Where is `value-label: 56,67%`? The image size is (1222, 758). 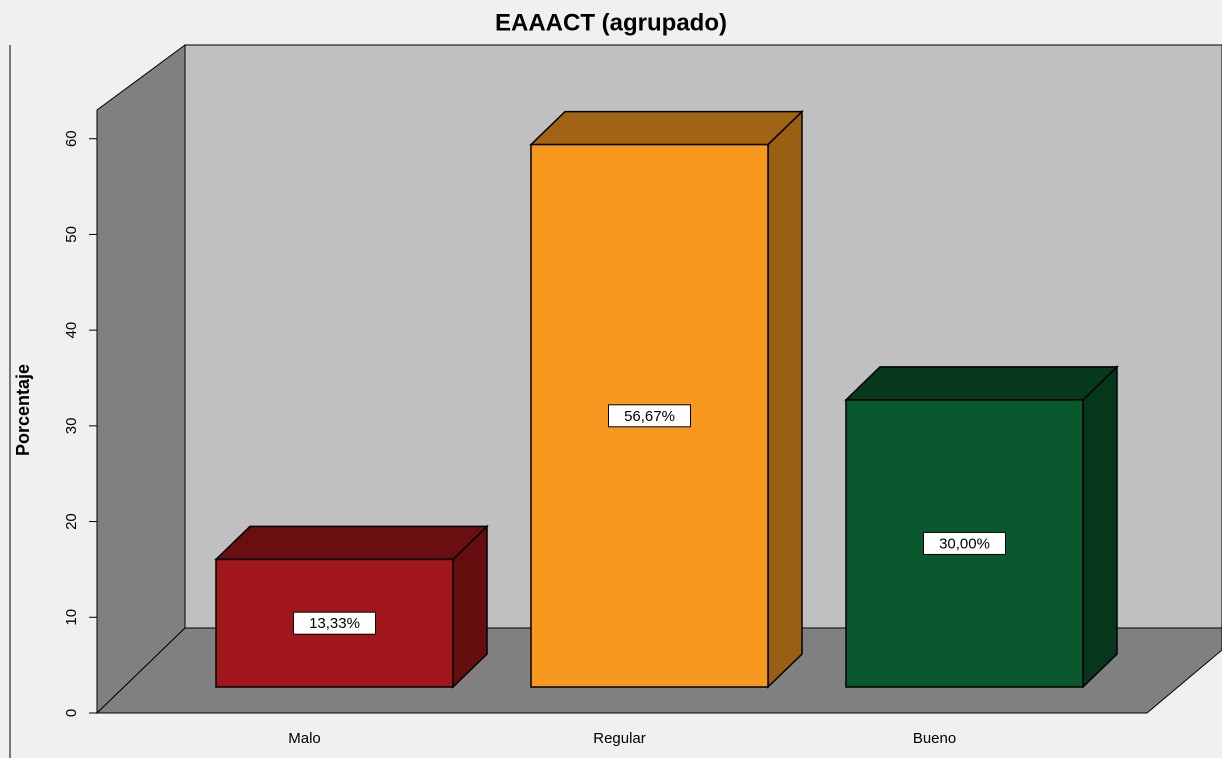
value-label: 56,67% is located at coordinates (649, 416).